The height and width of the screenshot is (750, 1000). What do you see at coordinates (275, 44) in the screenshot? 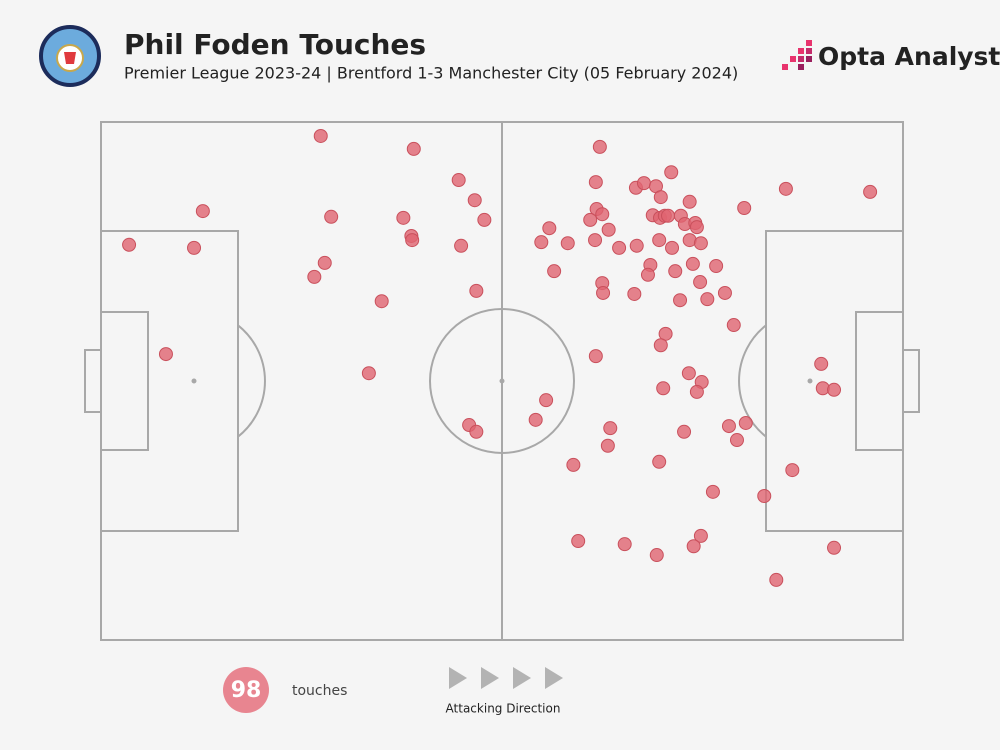
I see `chart-title: Phil Foden Touches` at bounding box center [275, 44].